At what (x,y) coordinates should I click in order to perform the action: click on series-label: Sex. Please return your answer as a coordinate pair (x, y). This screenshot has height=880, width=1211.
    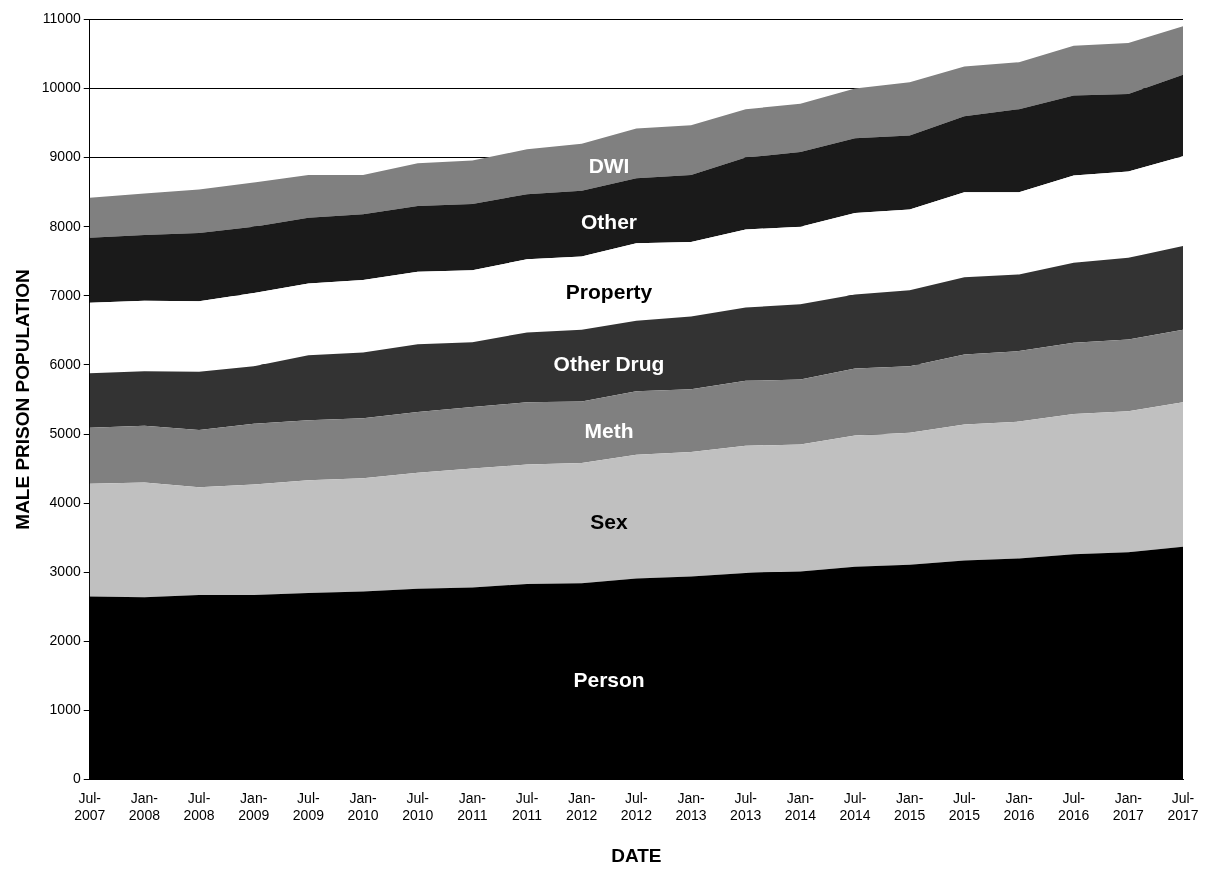
    Looking at the image, I should click on (609, 521).